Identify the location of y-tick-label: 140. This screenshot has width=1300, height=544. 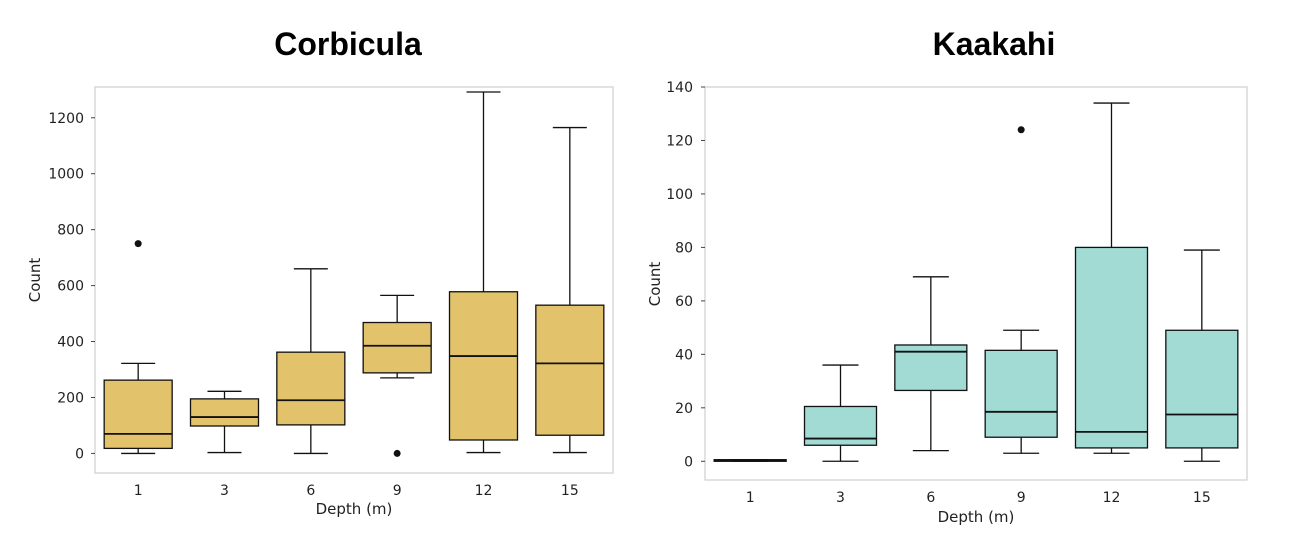
(679, 88).